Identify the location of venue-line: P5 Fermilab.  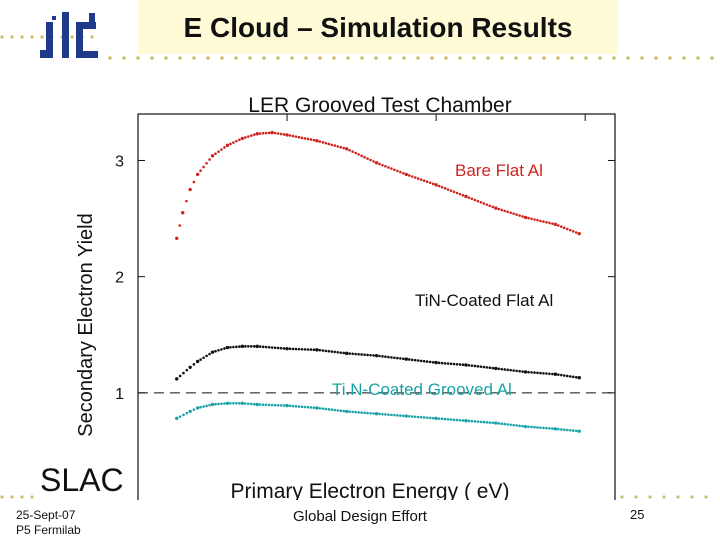
(48, 530).